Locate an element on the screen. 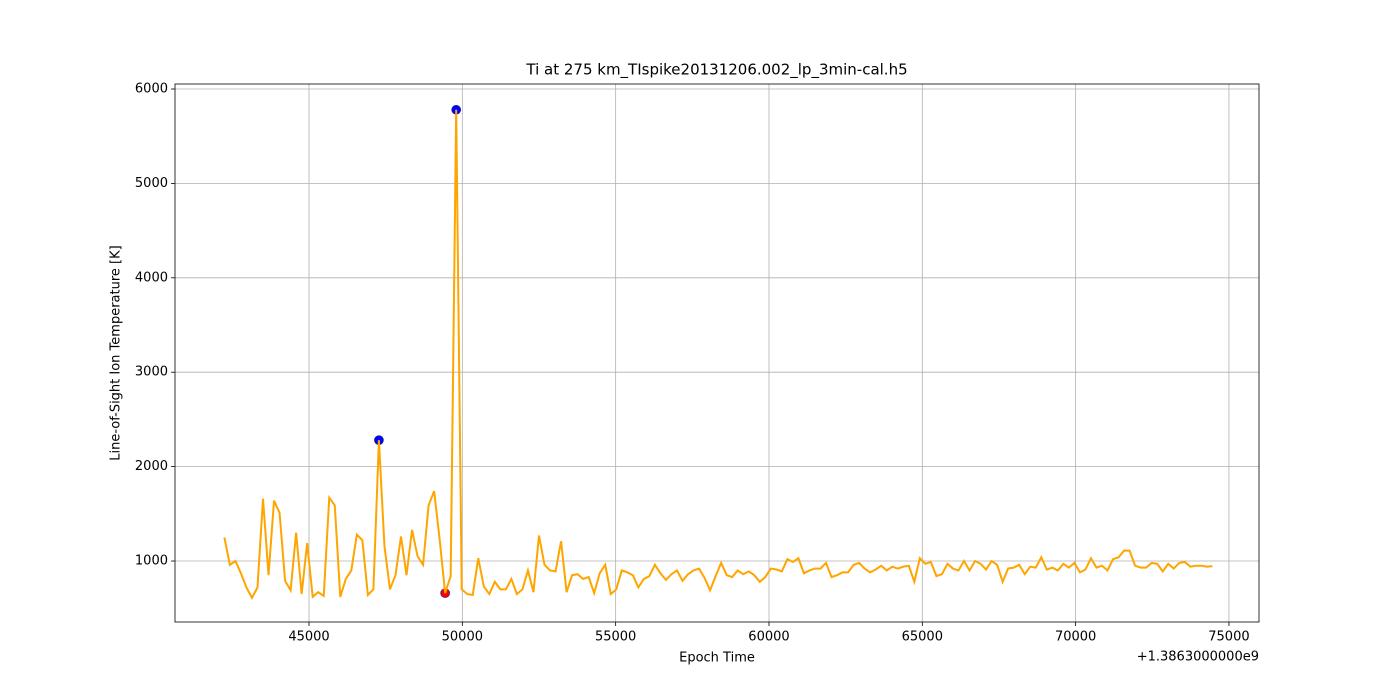 This screenshot has width=1400, height=700. y-tick-label: 6000 is located at coordinates (151, 89).